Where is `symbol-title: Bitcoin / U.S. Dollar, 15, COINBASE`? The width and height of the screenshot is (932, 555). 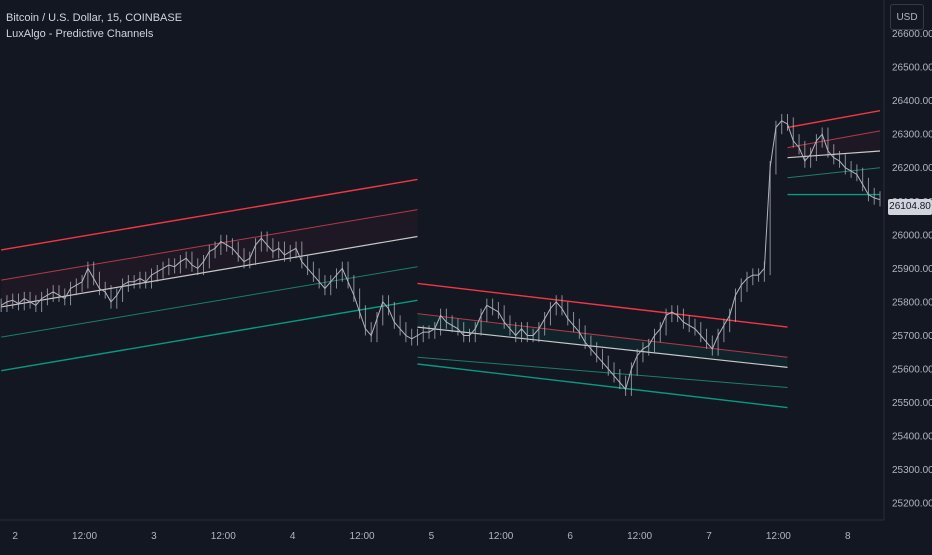 symbol-title: Bitcoin / U.S. Dollar, 15, COINBASE is located at coordinates (94, 18).